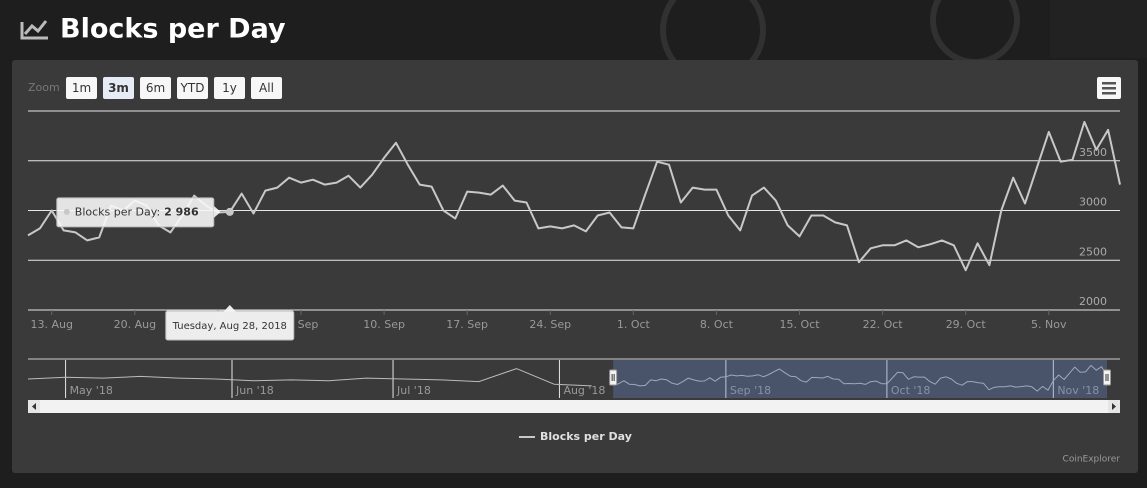 The height and width of the screenshot is (488, 1147). I want to click on navigator-tick-label: Aug '18, so click(584, 390).